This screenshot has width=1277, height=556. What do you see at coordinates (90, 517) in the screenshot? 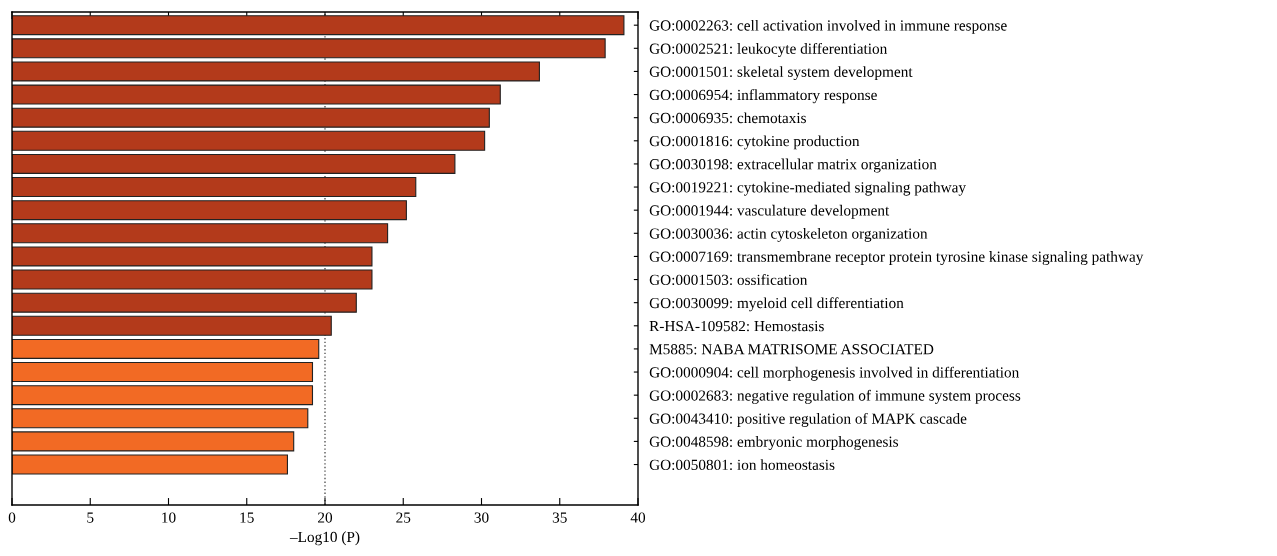
I see `x-tick-label: 5` at bounding box center [90, 517].